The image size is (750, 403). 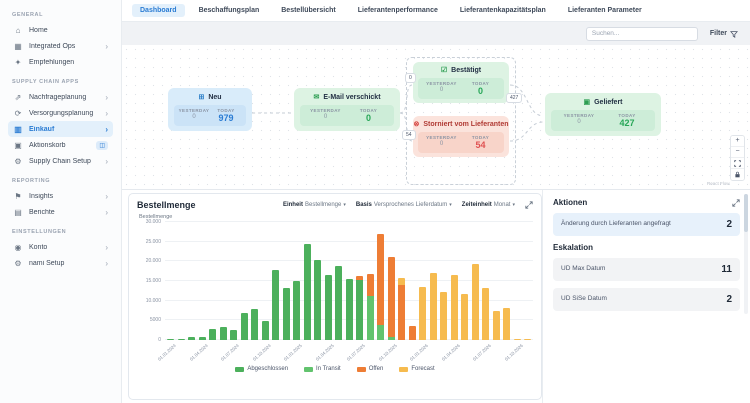 What do you see at coordinates (488, 205) in the screenshot?
I see `zeiteinheit-select: Zeiteinheit Monat ▾` at bounding box center [488, 205].